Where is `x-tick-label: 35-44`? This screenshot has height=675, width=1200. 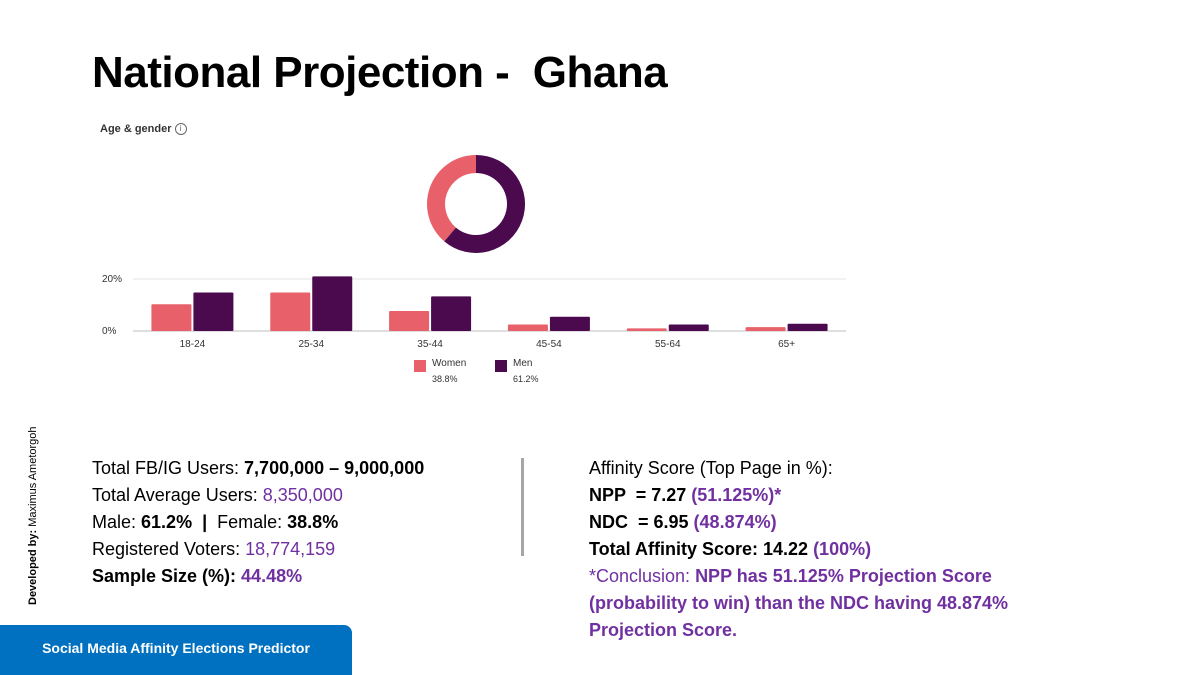 x-tick-label: 35-44 is located at coordinates (430, 344).